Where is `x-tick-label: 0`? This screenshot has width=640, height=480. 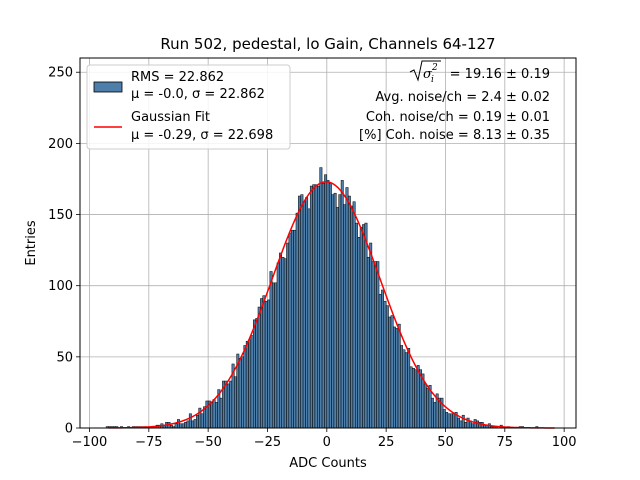
x-tick-label: 0 is located at coordinates (327, 442).